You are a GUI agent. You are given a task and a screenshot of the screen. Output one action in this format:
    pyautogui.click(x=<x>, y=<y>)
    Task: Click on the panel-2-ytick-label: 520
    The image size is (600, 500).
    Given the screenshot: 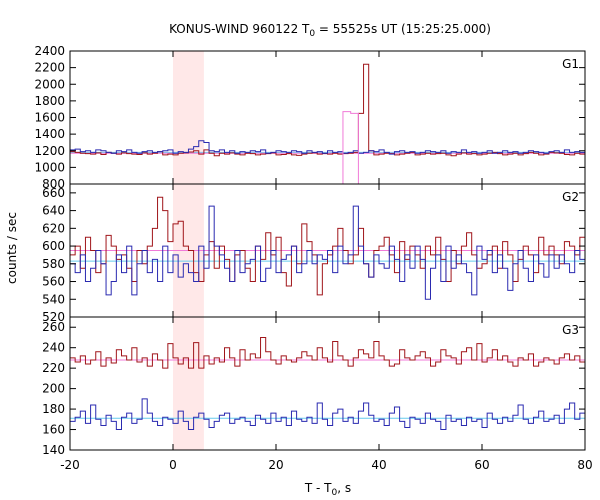 What is the action you would take?
    pyautogui.click(x=53, y=317)
    